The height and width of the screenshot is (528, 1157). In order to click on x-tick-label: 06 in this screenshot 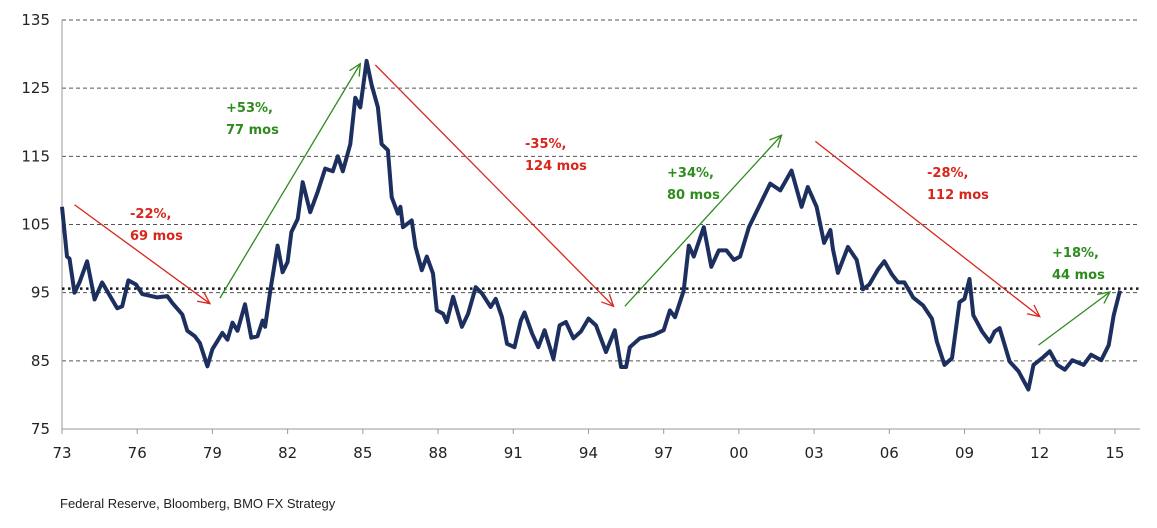, I will do `click(889, 453)`.